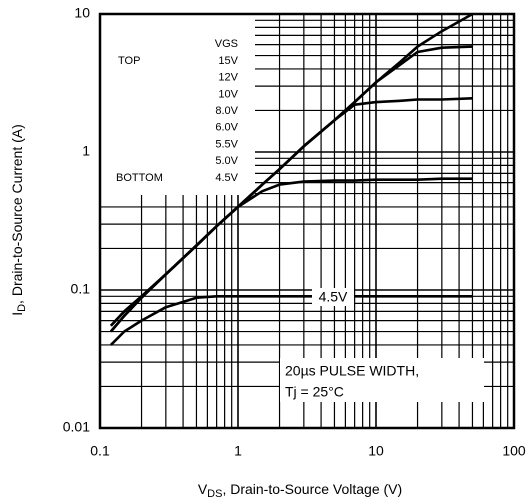 Image resolution: width=530 pixels, height=504 pixels. Describe the element at coordinates (226, 128) in the screenshot. I see `legend-entry: 6.0V` at that location.